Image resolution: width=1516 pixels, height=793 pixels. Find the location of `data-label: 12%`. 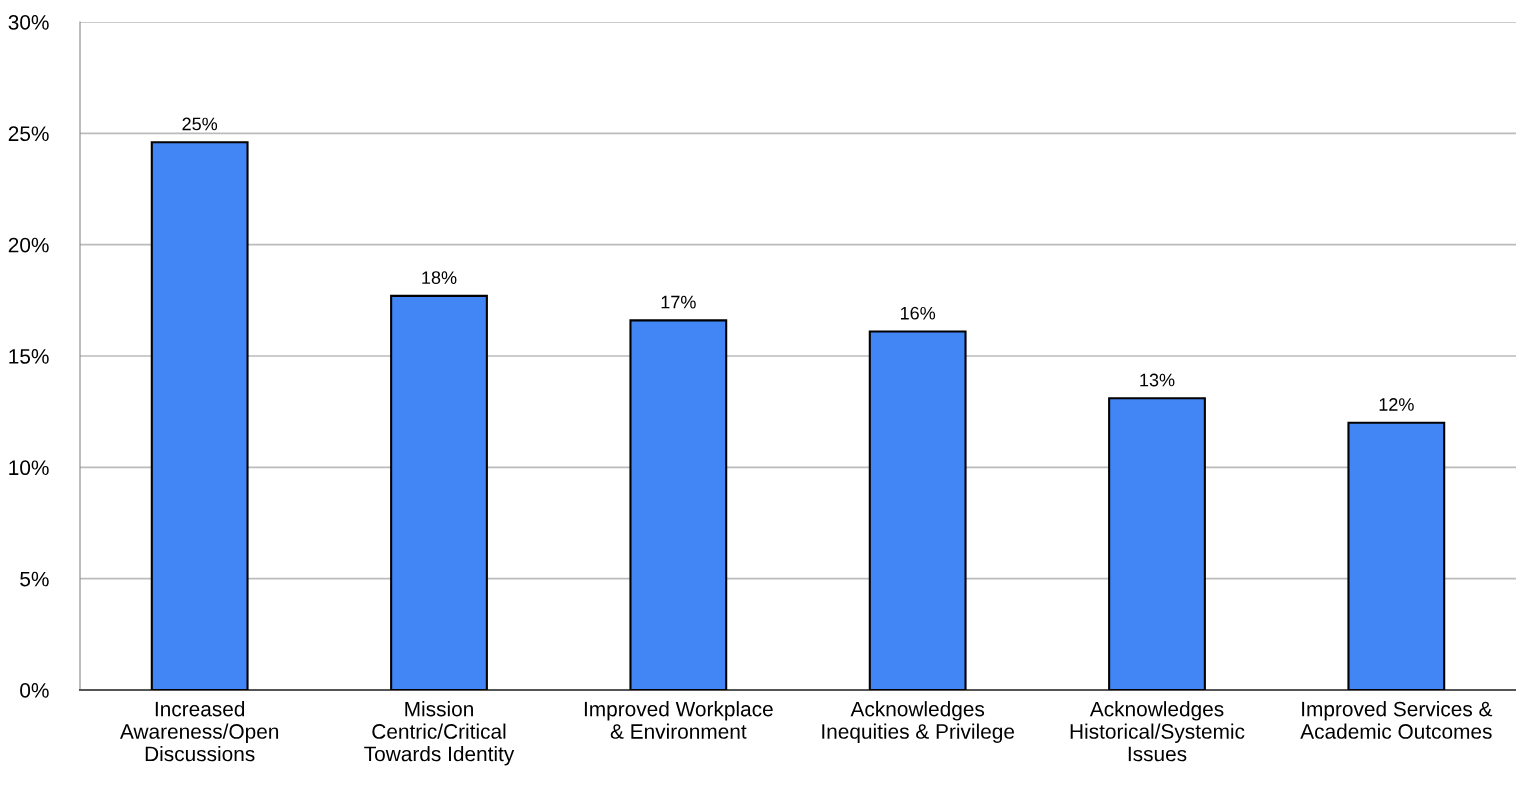

data-label: 12% is located at coordinates (1396, 404).